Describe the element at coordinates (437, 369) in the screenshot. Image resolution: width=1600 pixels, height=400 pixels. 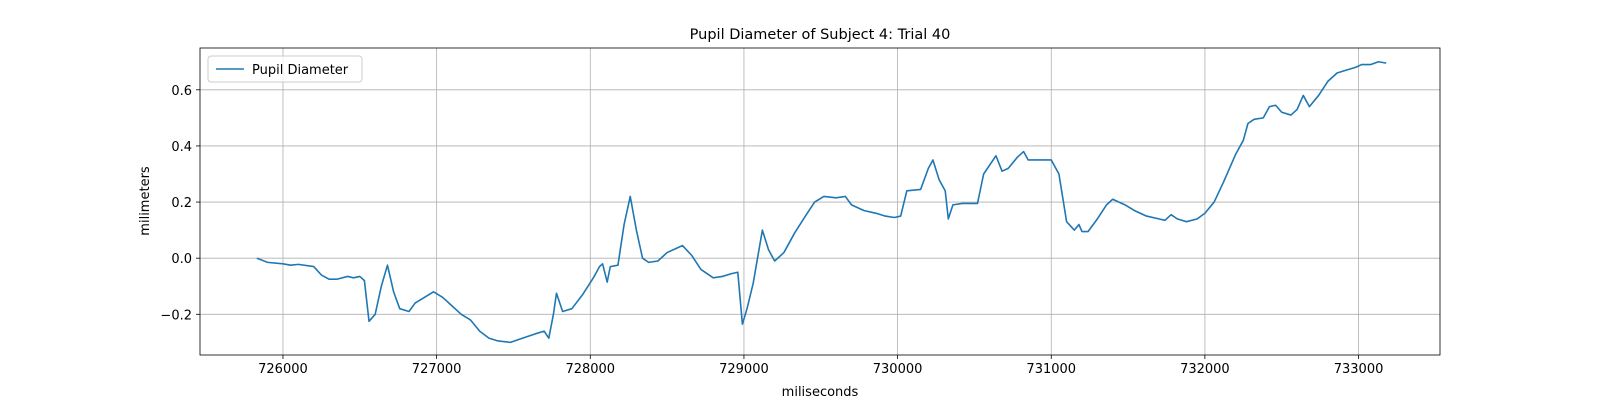
I see `x-tick-label: 727000` at that location.